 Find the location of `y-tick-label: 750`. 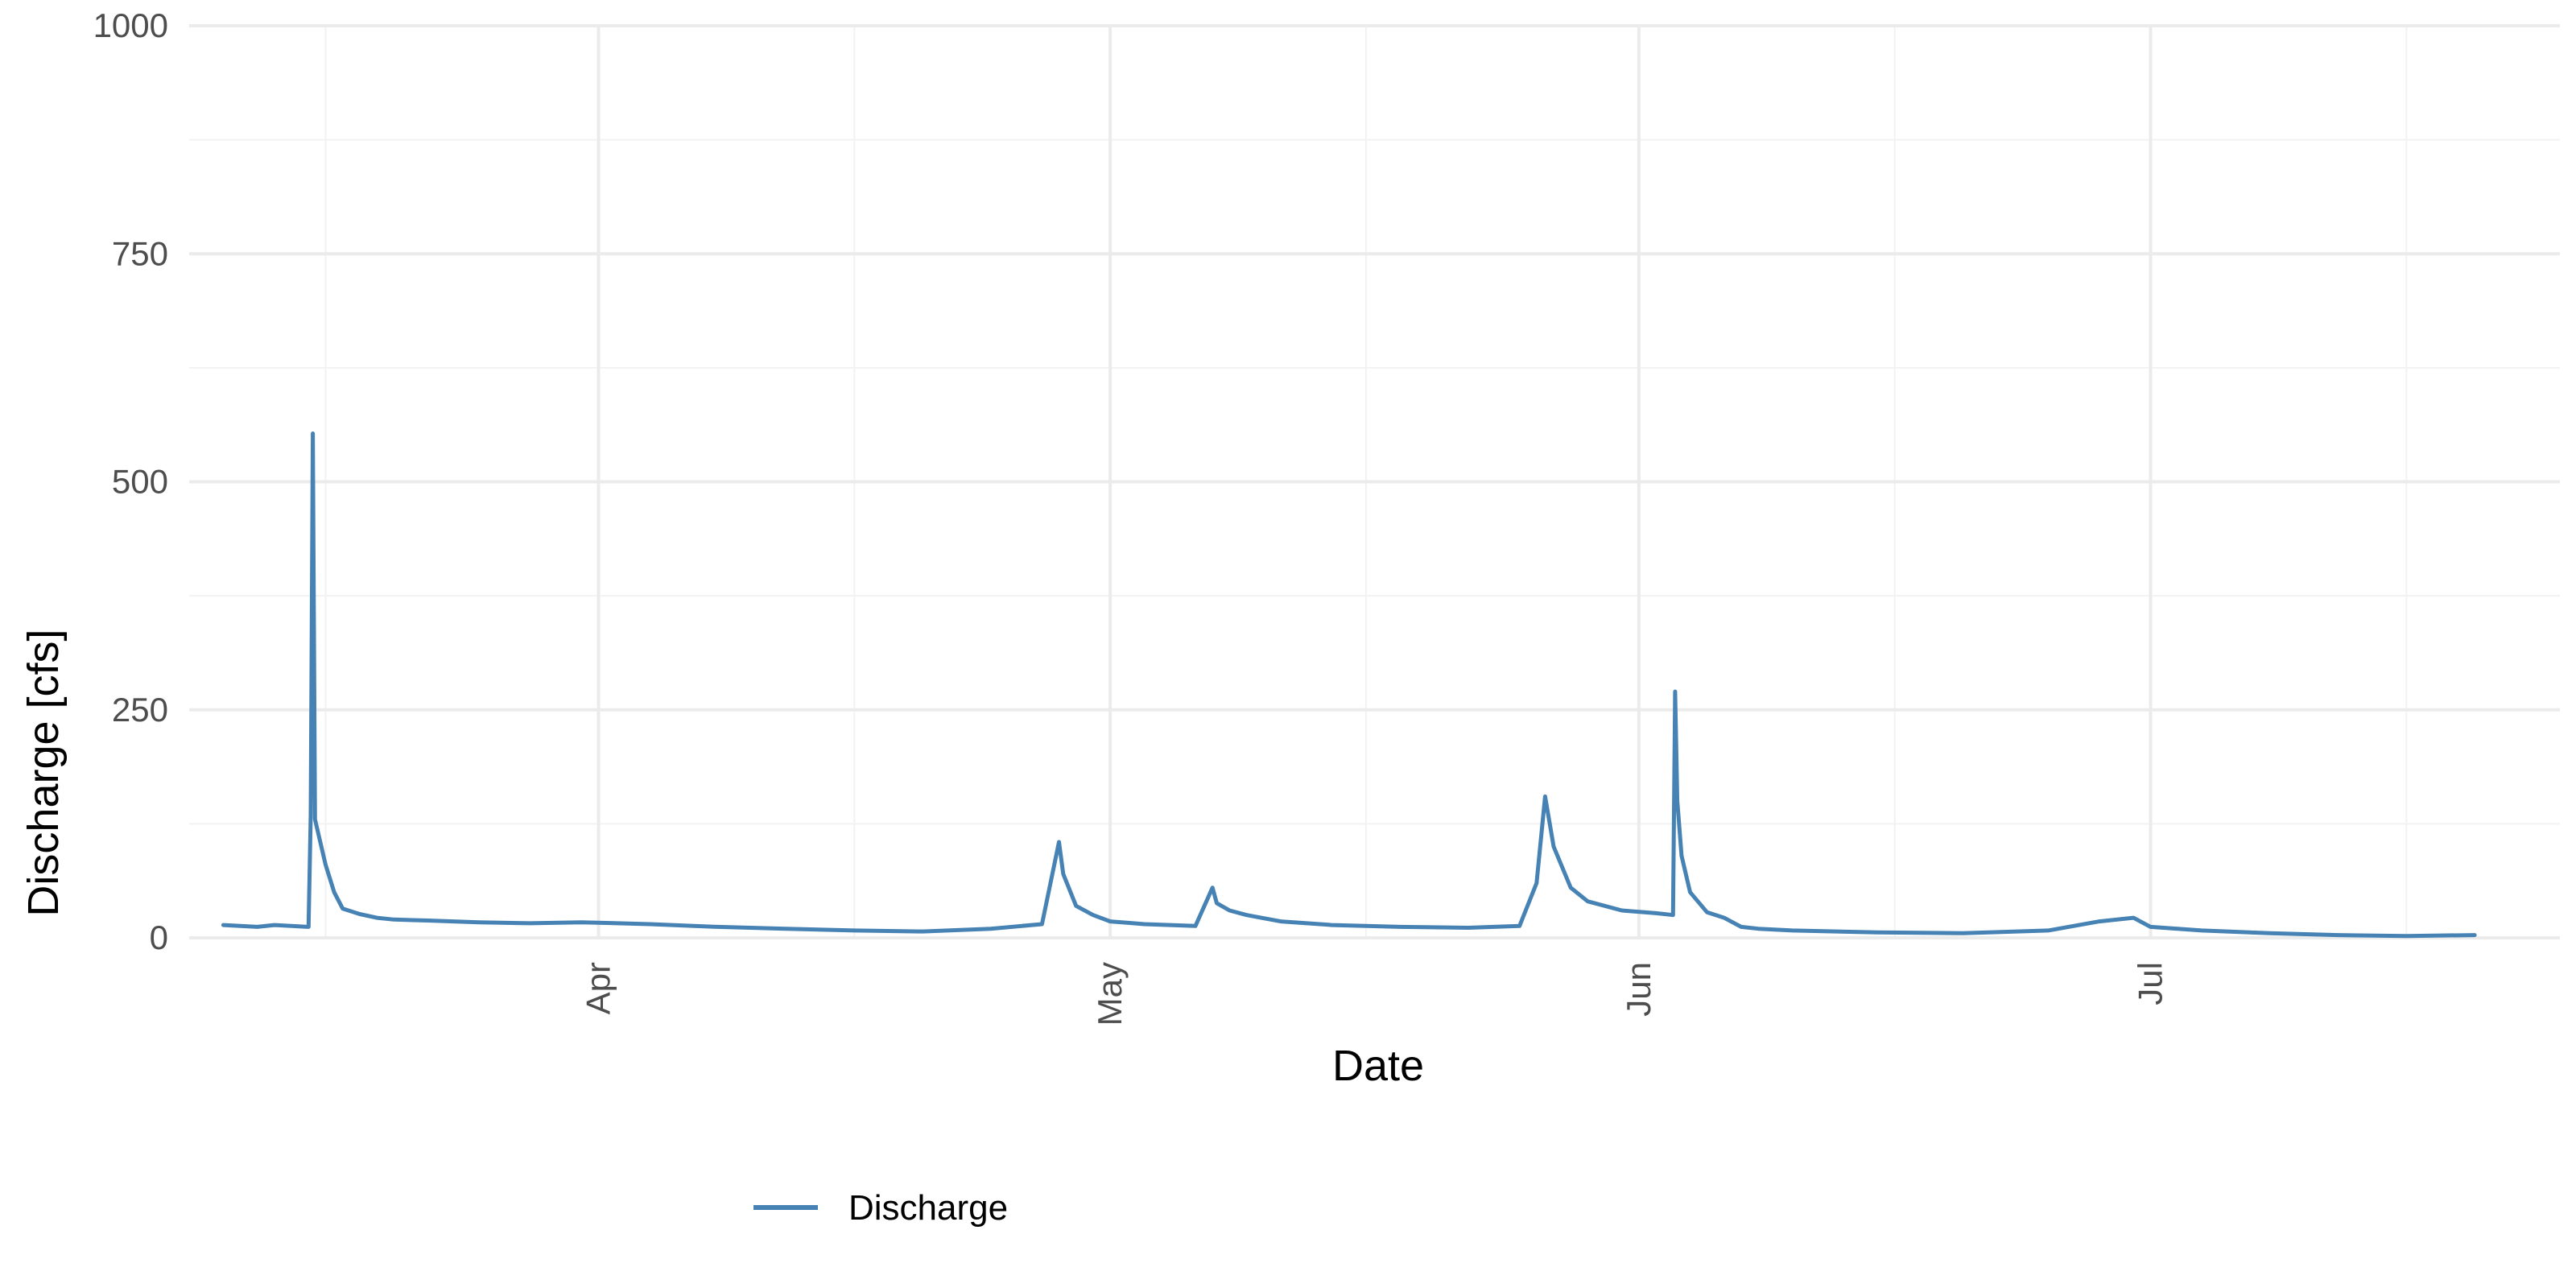

y-tick-label: 750 is located at coordinates (140, 253).